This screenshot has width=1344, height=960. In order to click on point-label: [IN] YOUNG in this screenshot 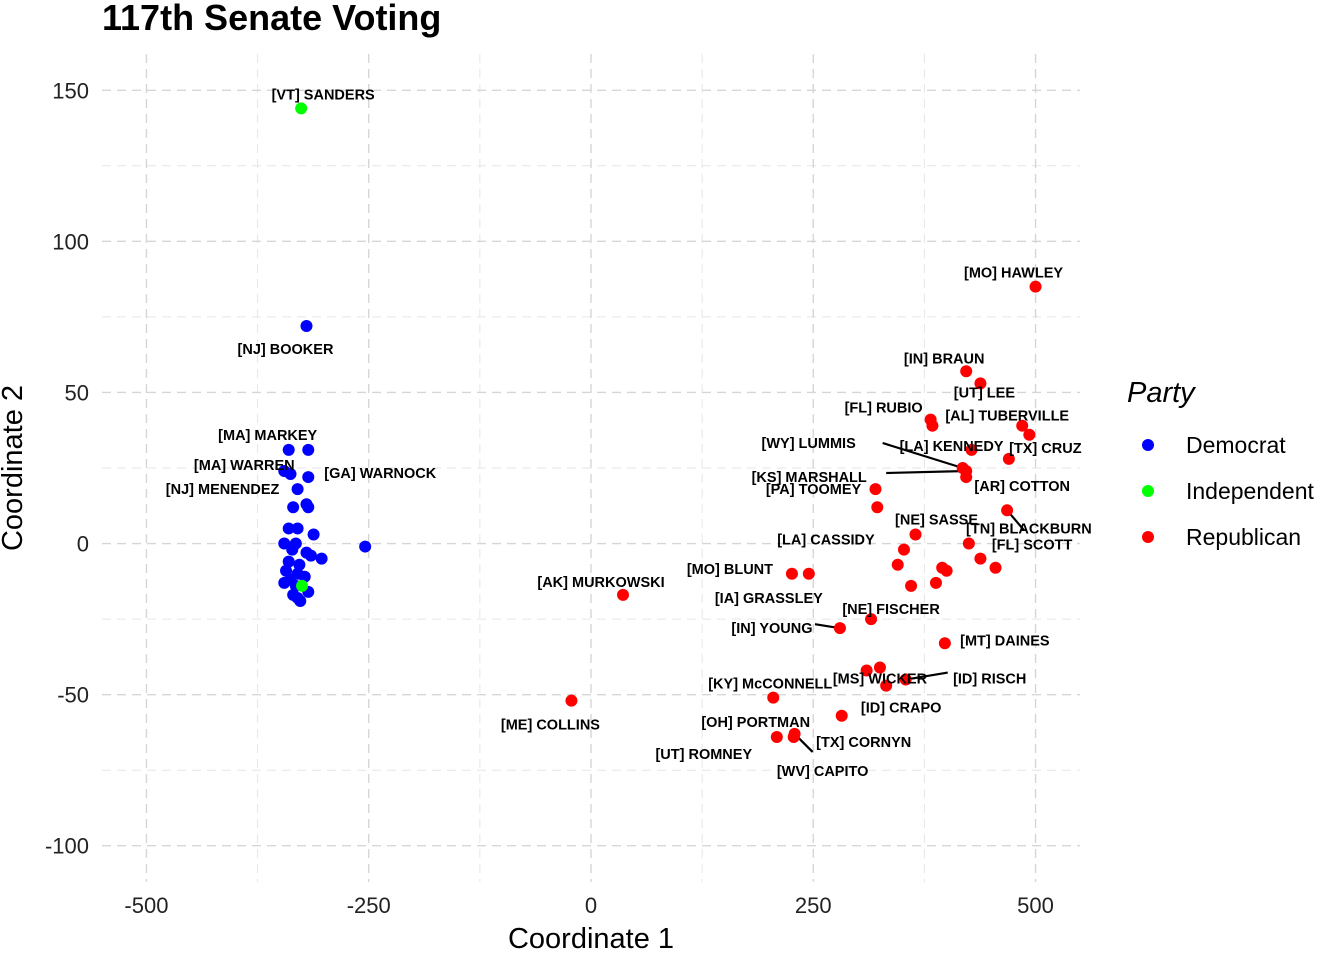, I will do `click(771, 629)`.